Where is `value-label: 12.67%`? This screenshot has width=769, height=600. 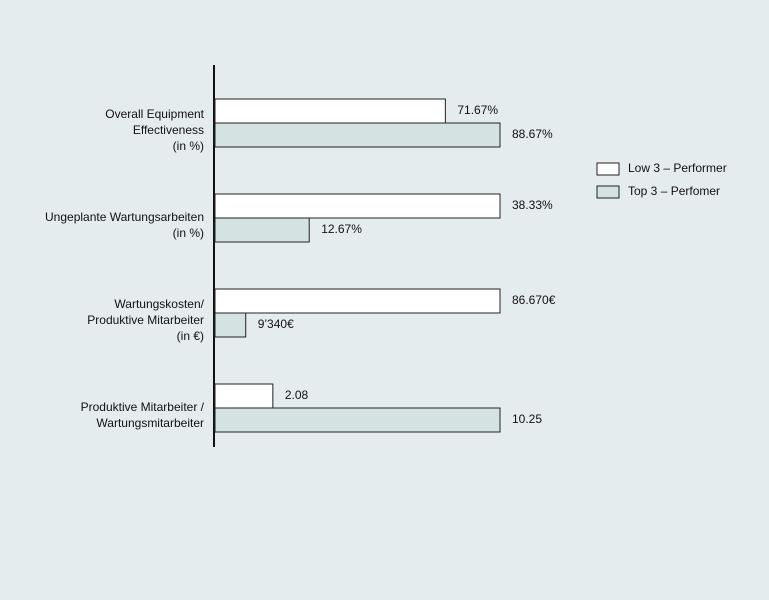 value-label: 12.67% is located at coordinates (341, 229).